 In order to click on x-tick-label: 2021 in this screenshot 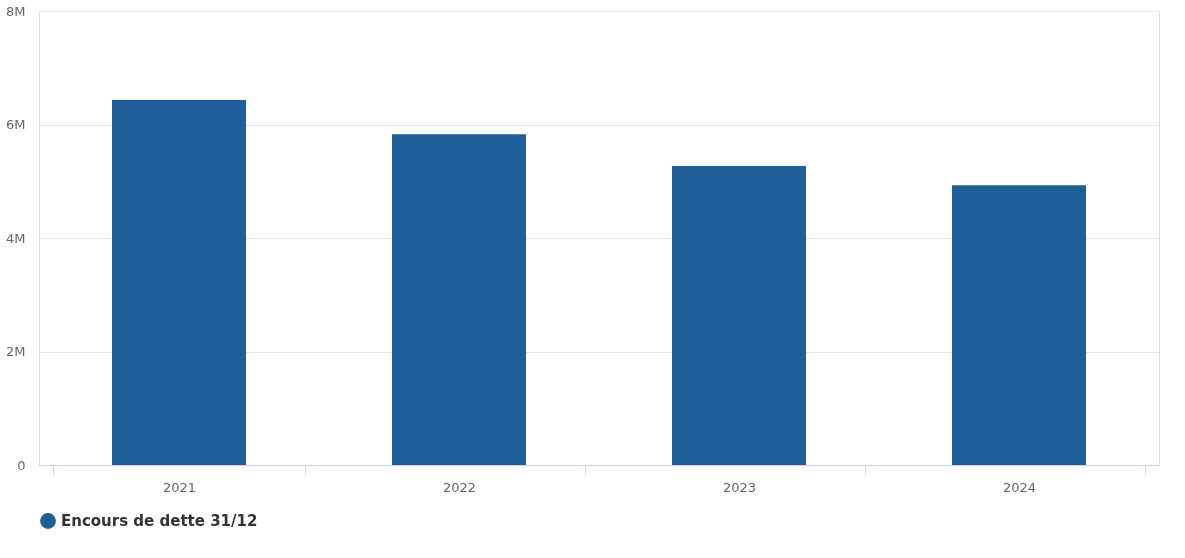, I will do `click(179, 487)`.